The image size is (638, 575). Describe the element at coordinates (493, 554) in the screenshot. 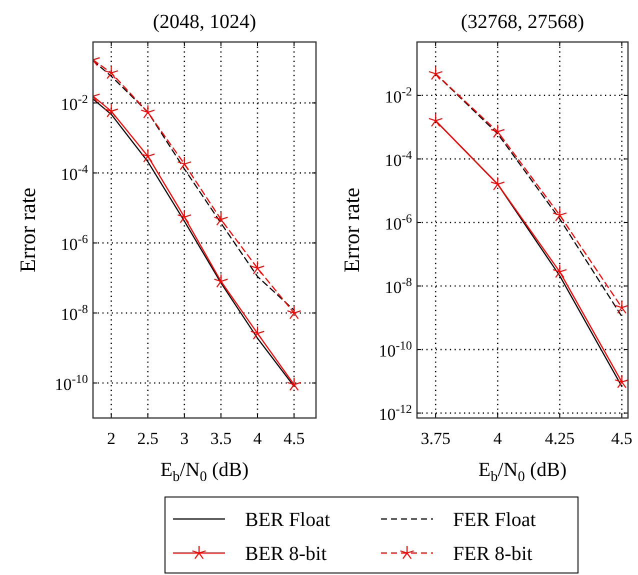

I see `legend-label: FER 8-bit` at that location.